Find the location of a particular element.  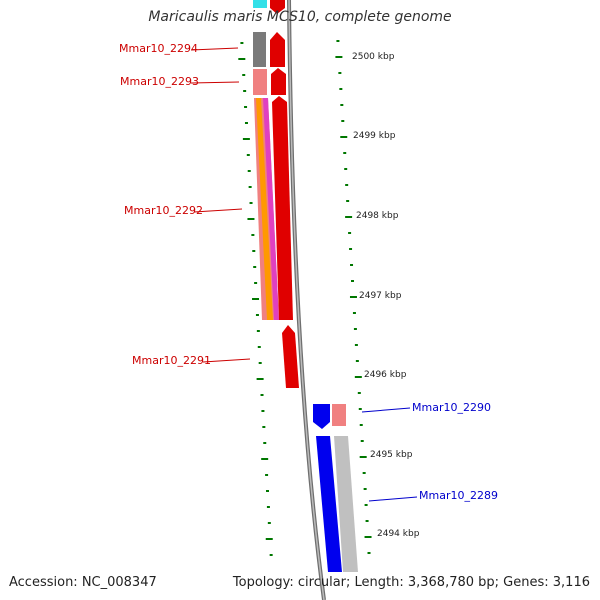

gene-label-mmar10-2294: Mmar10_2294 is located at coordinates (158, 48).